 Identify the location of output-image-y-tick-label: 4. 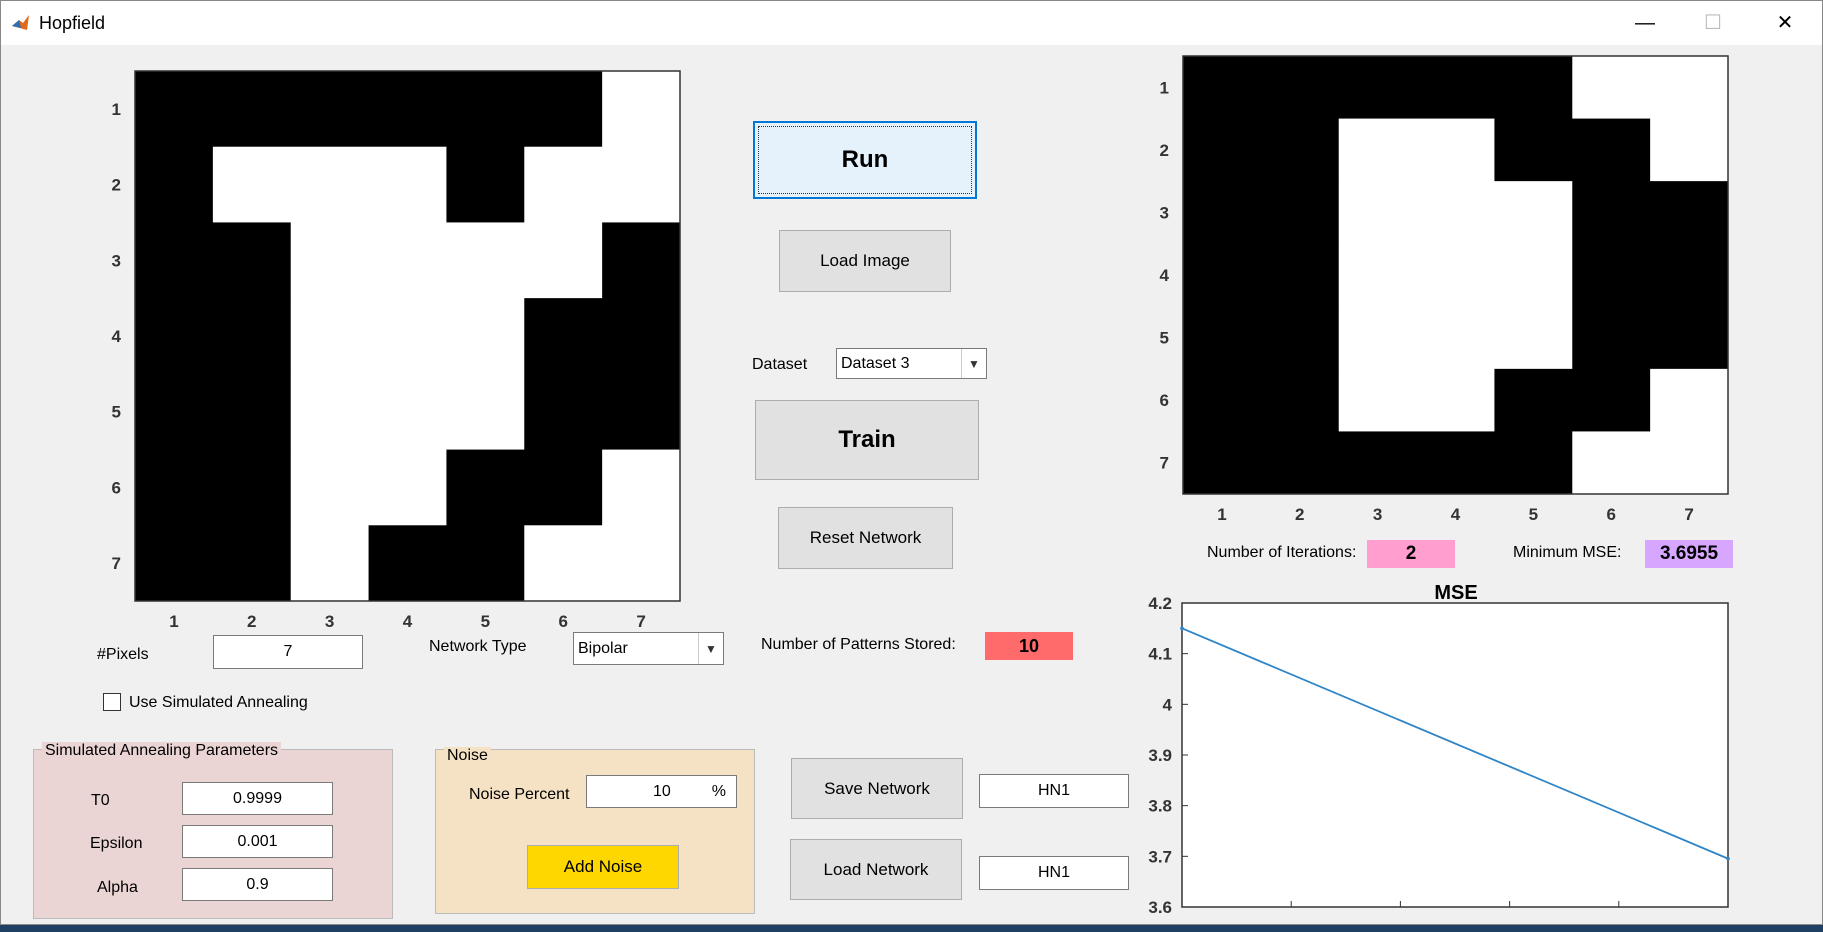
(1165, 275).